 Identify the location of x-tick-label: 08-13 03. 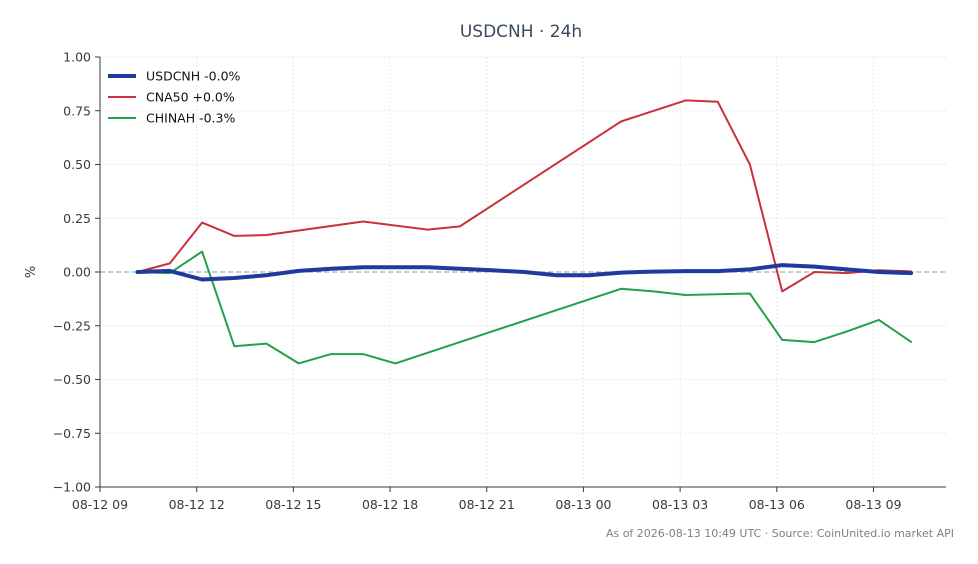
(680, 504).